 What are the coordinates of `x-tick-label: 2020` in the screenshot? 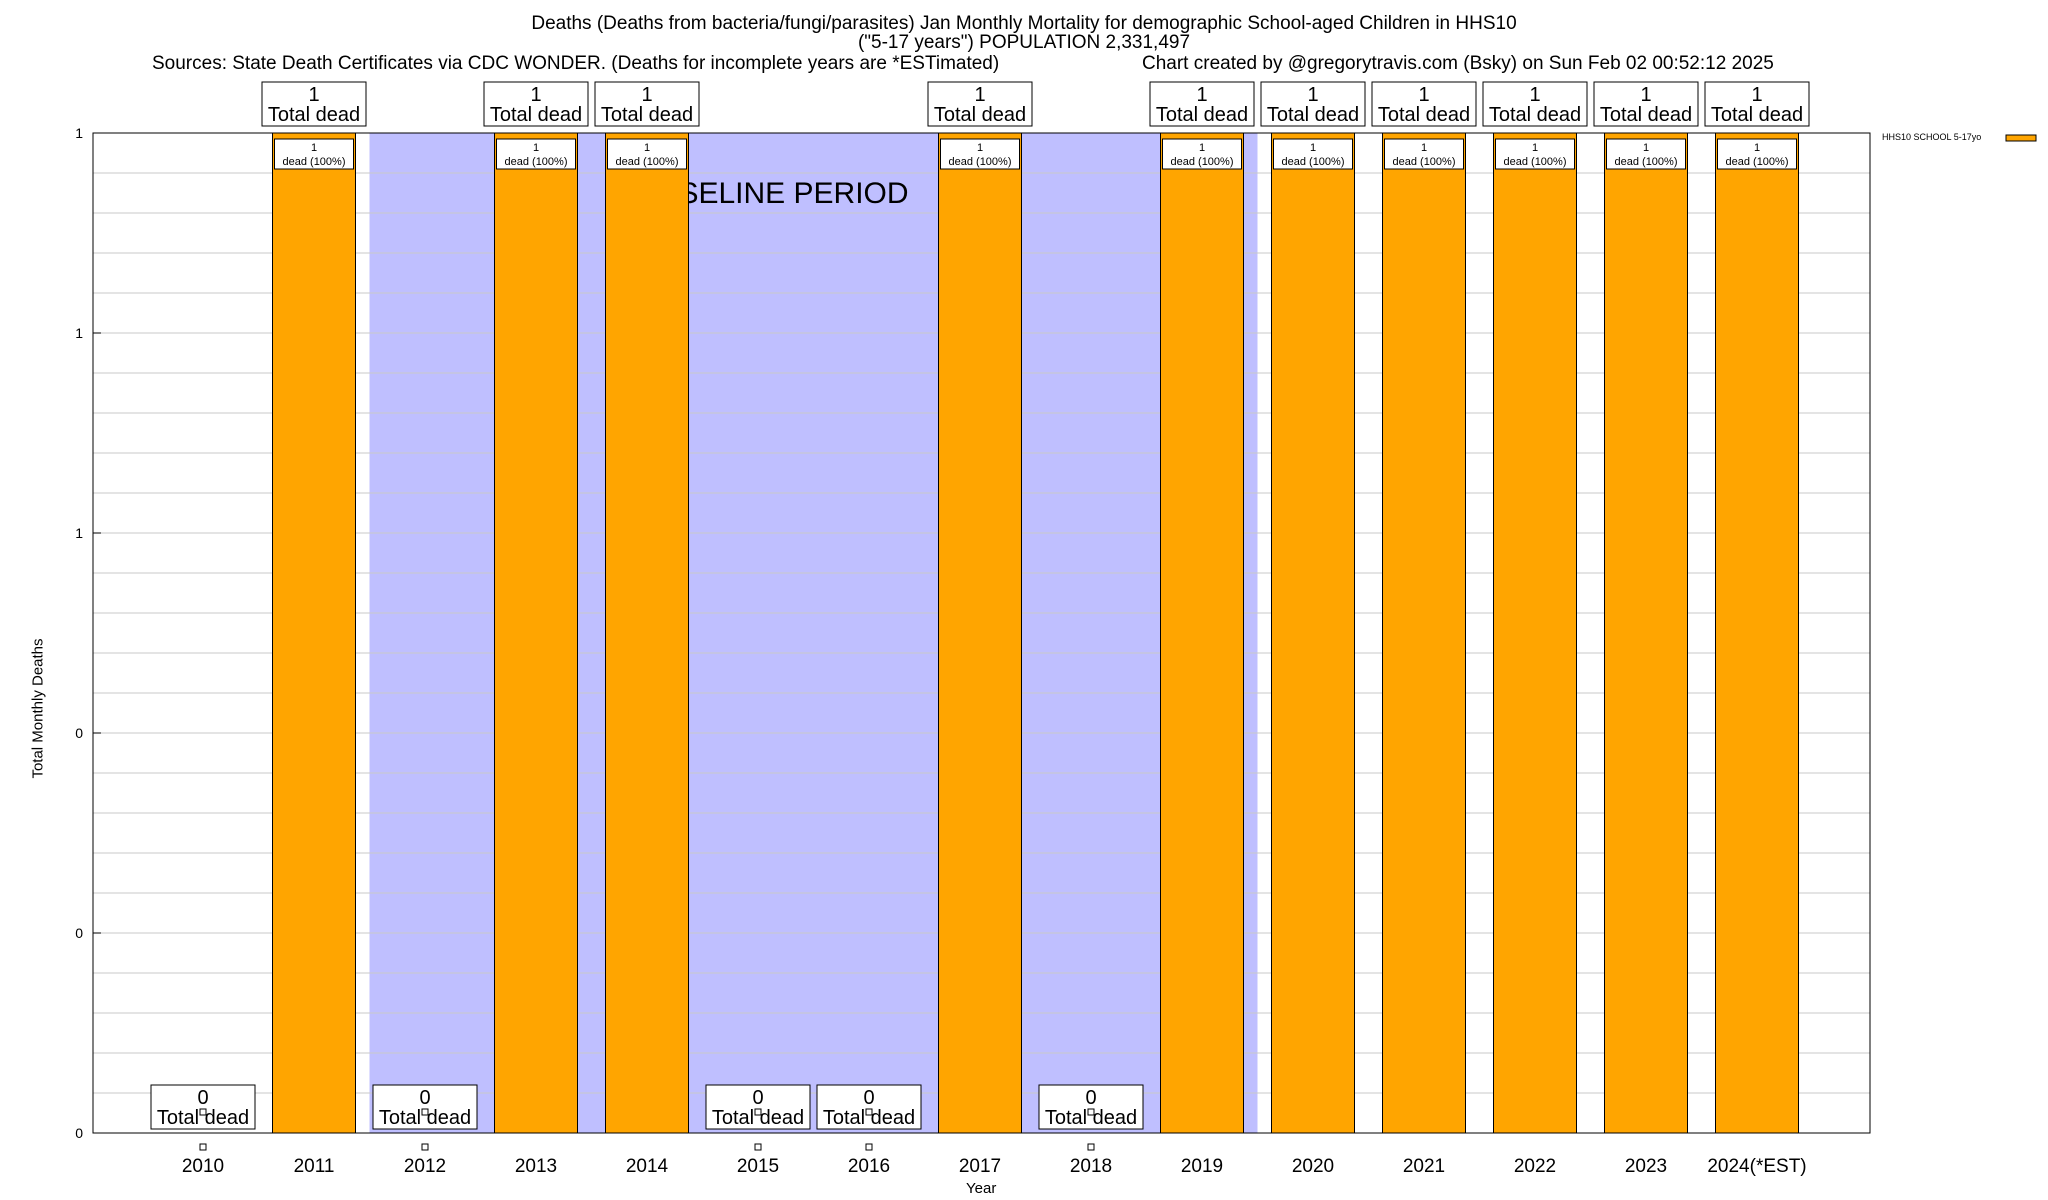 It's located at (1313, 1166).